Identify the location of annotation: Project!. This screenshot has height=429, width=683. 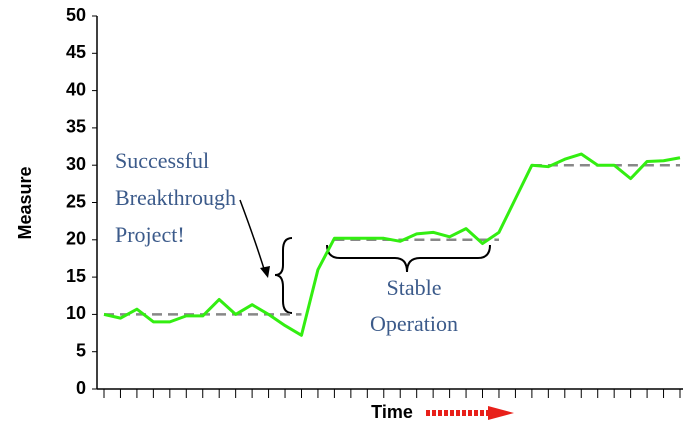
(150, 234).